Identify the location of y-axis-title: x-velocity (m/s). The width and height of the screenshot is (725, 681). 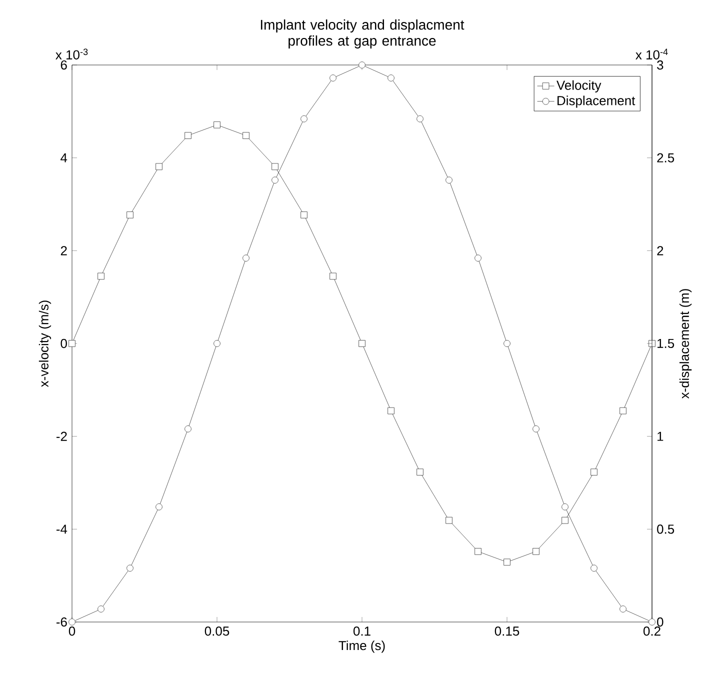
(45, 344).